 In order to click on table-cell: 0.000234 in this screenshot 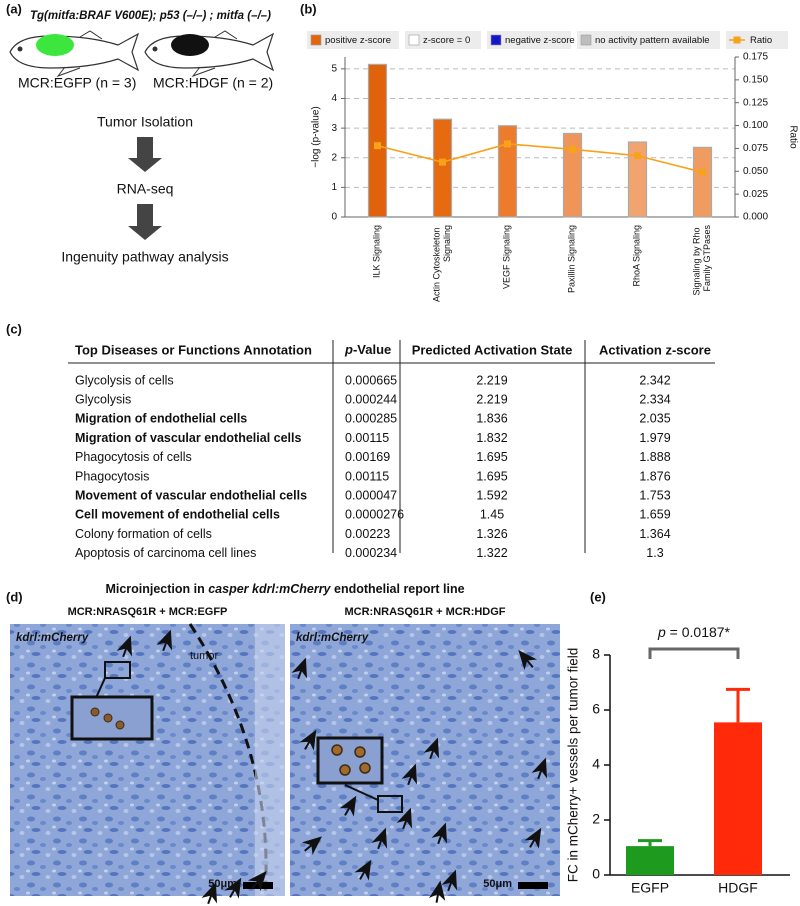, I will do `click(371, 553)`.